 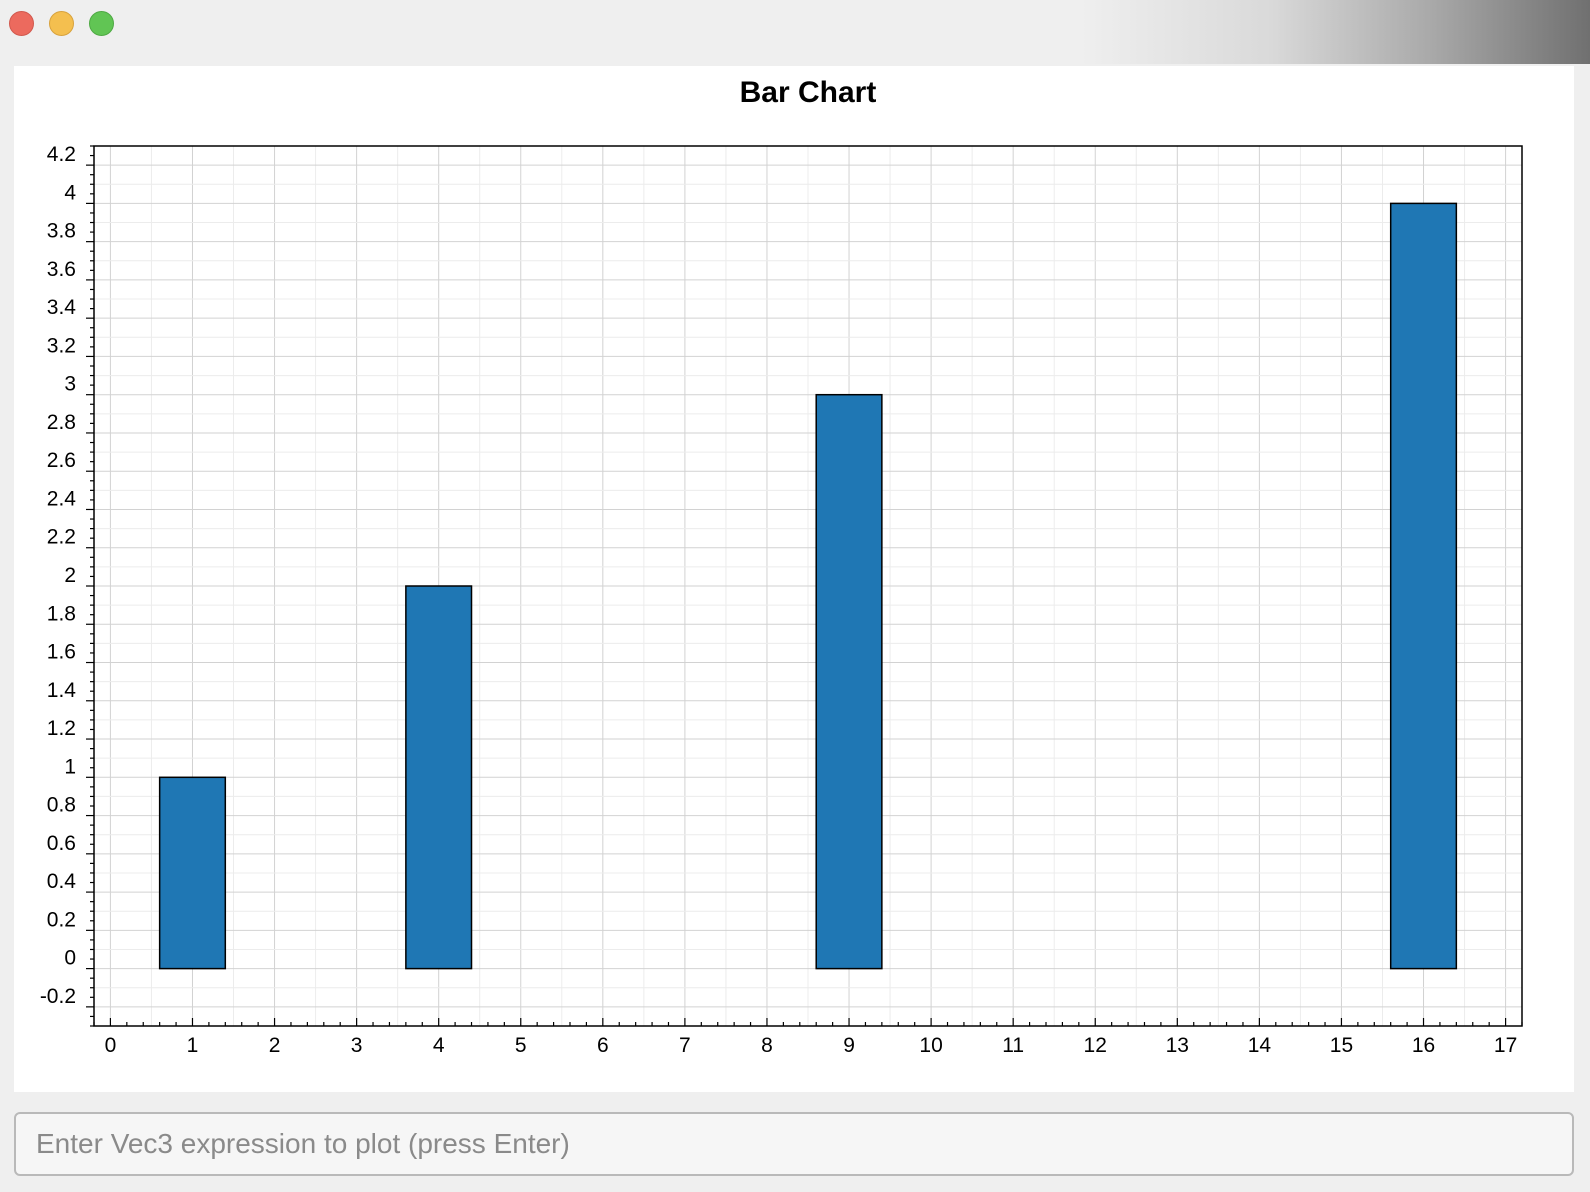 What do you see at coordinates (61, 231) in the screenshot?
I see `y-tick-label: 3.8` at bounding box center [61, 231].